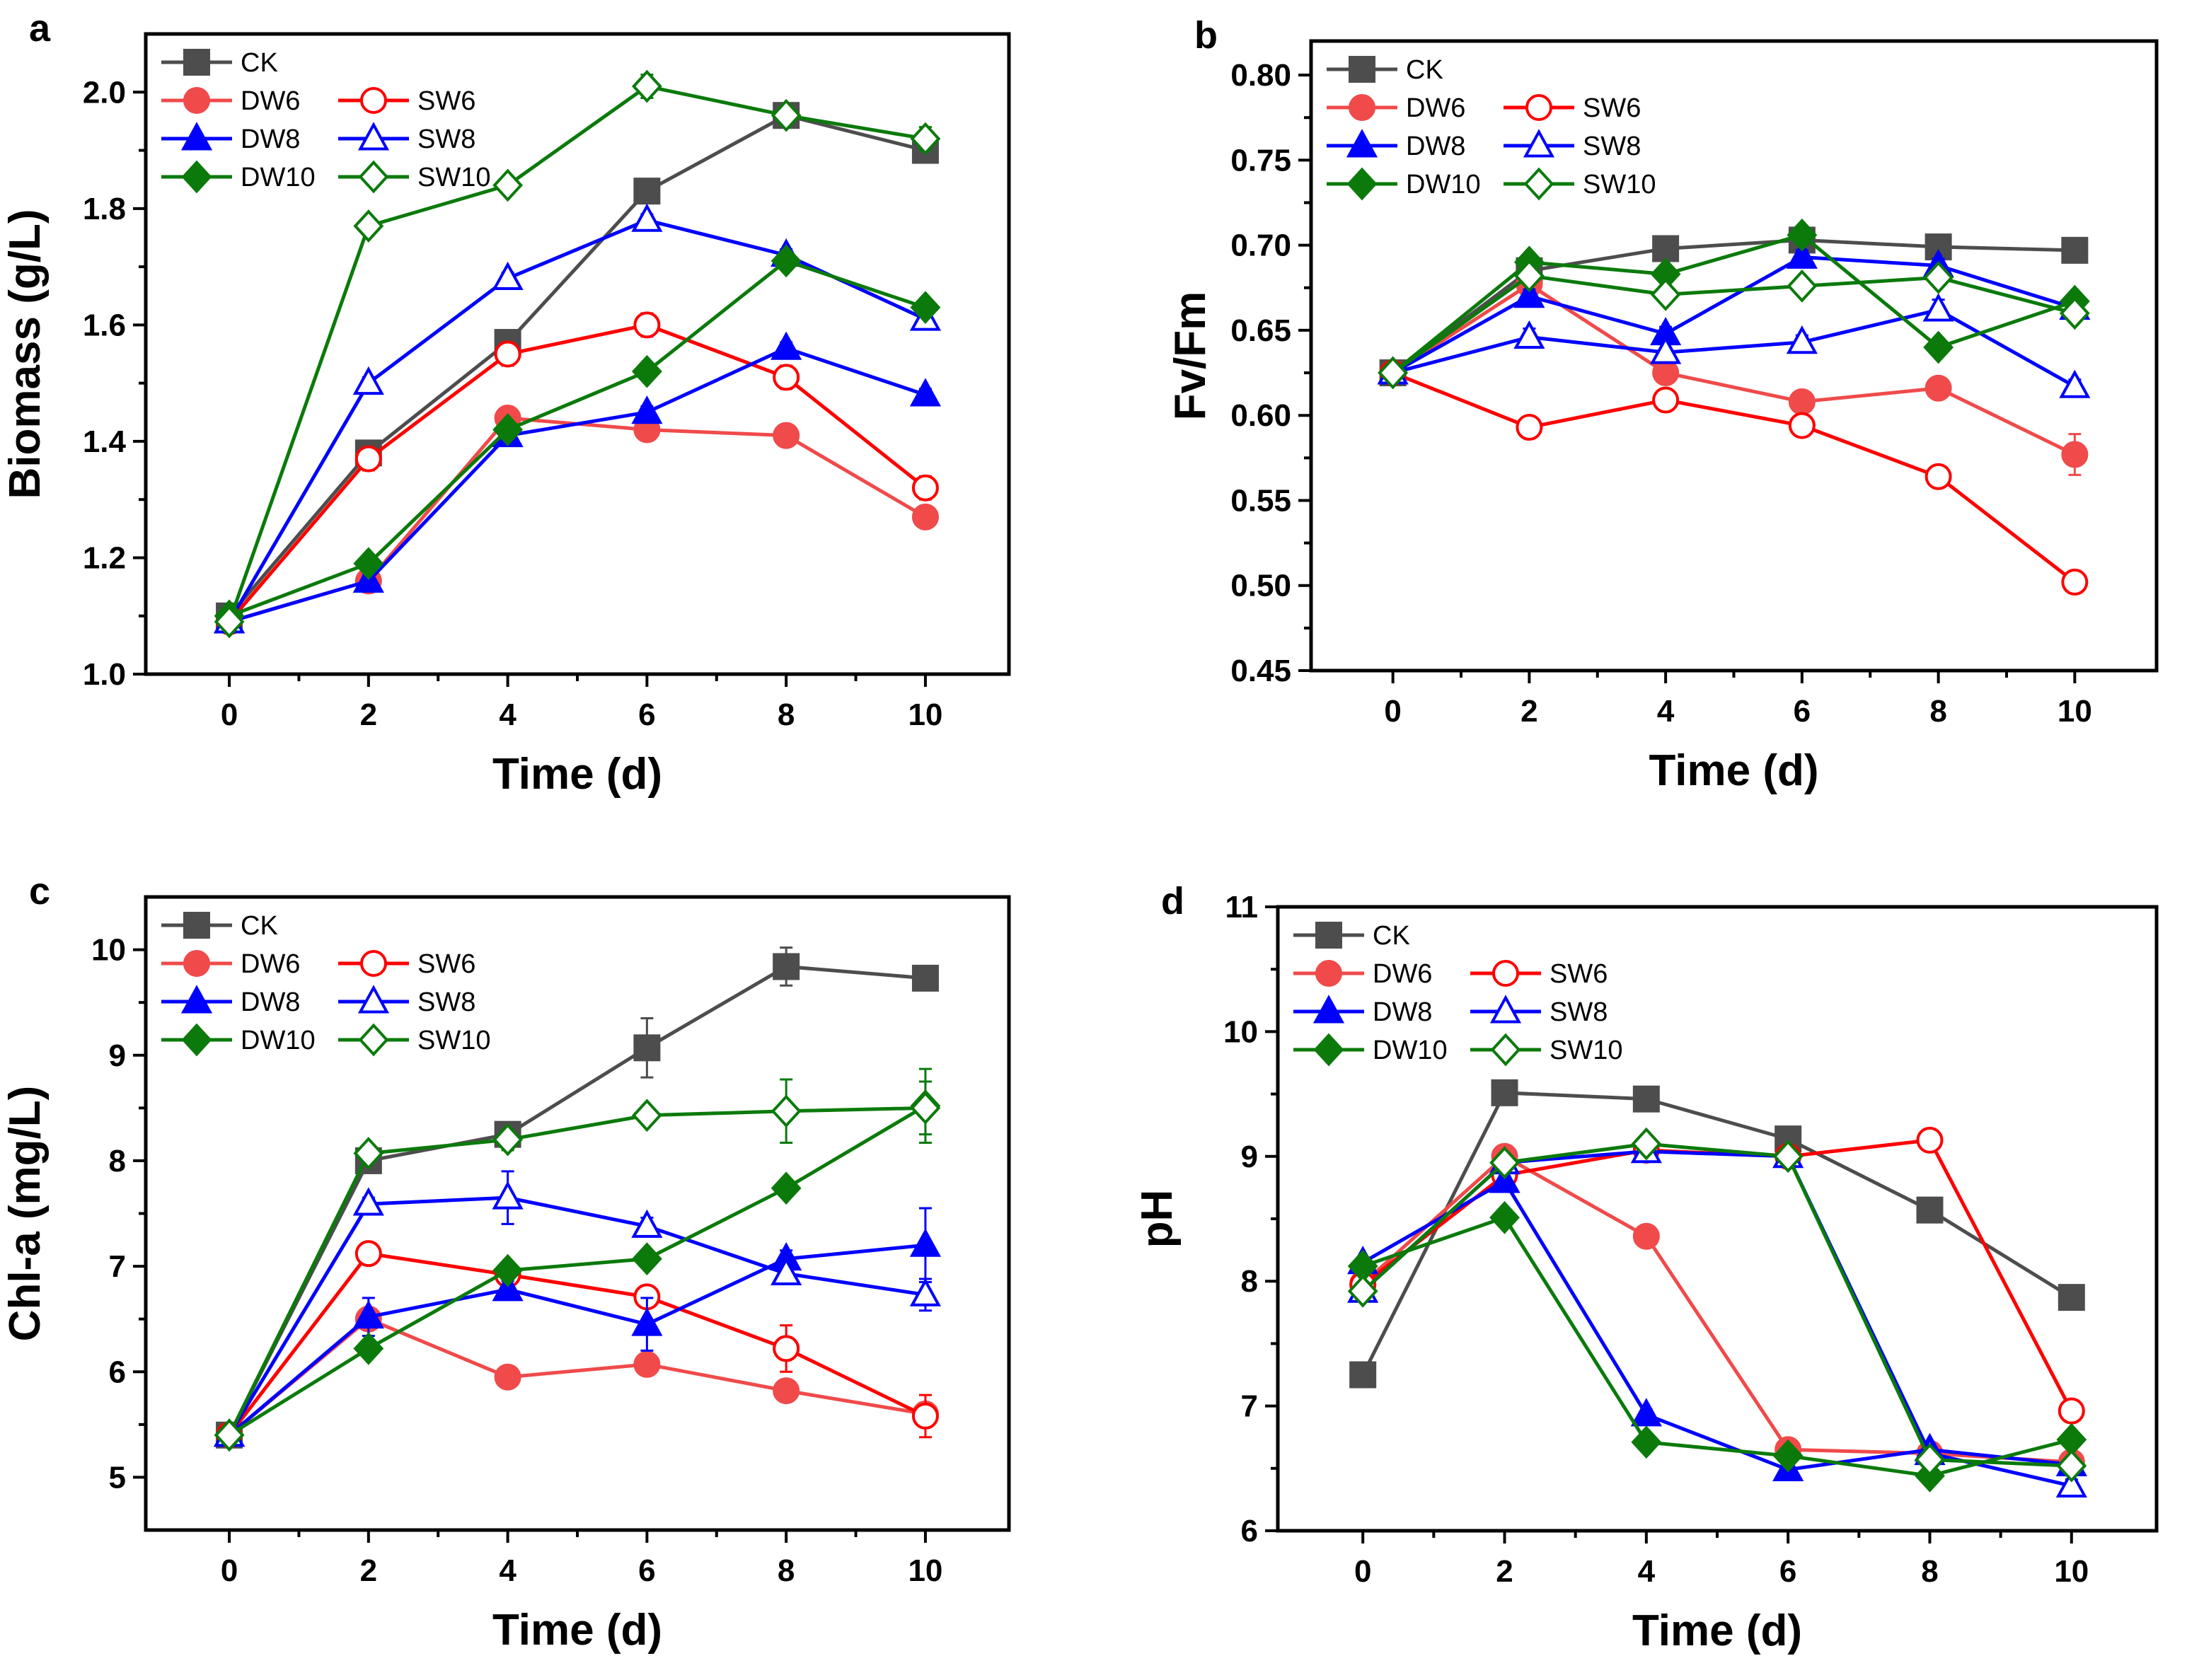  Describe the element at coordinates (1734, 324) in the screenshot. I see `series-SW10` at that location.